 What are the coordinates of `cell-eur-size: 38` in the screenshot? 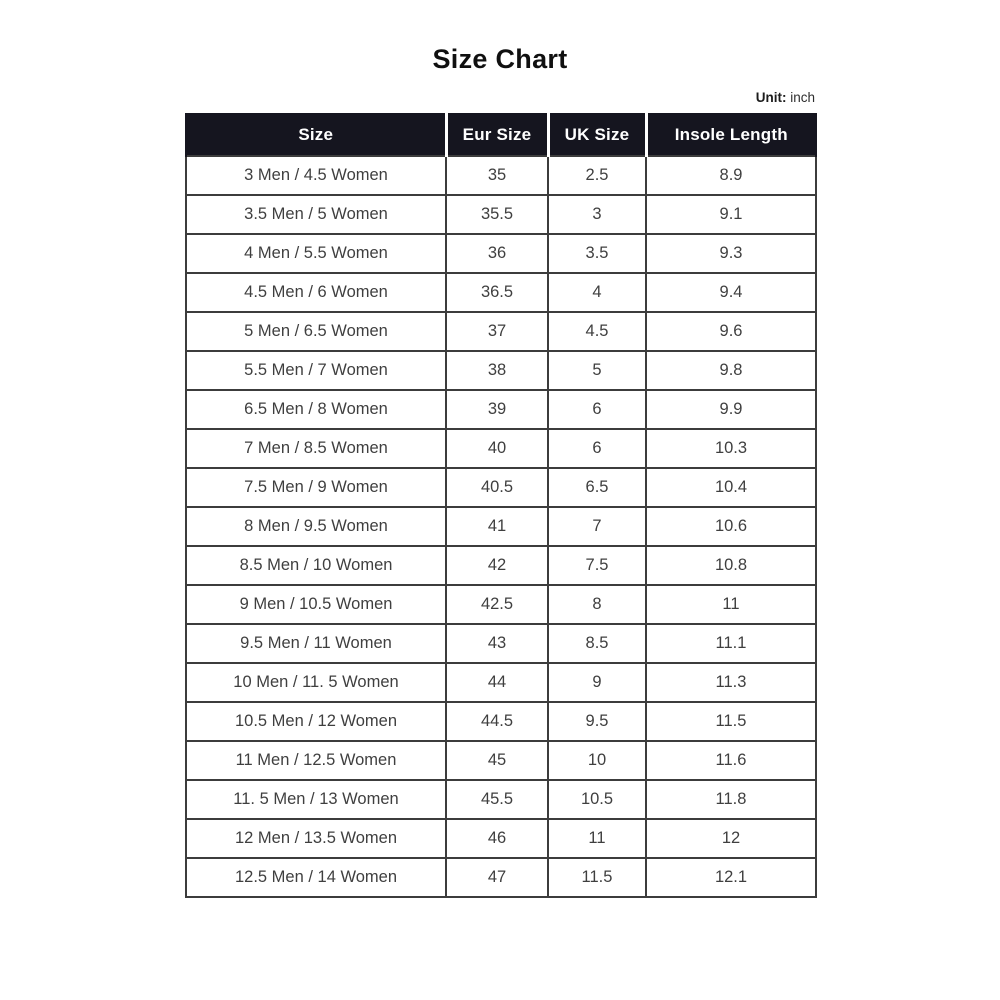 It's located at (497, 370).